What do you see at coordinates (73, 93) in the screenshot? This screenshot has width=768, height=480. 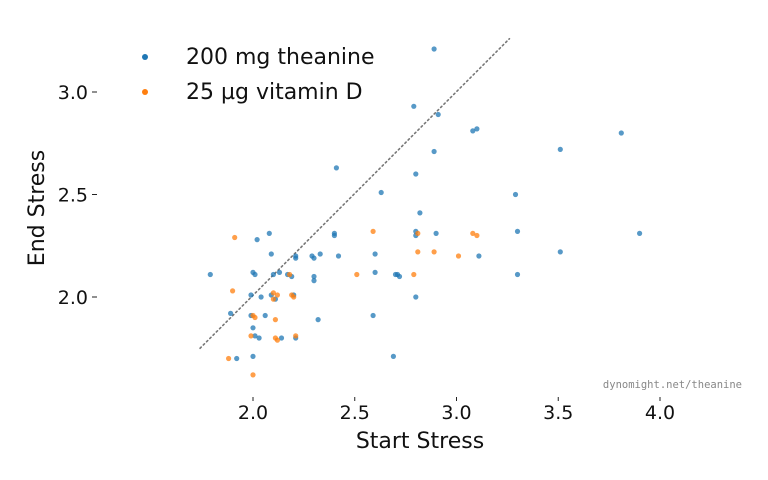 I see `y-tick-label: 3.0` at bounding box center [73, 93].